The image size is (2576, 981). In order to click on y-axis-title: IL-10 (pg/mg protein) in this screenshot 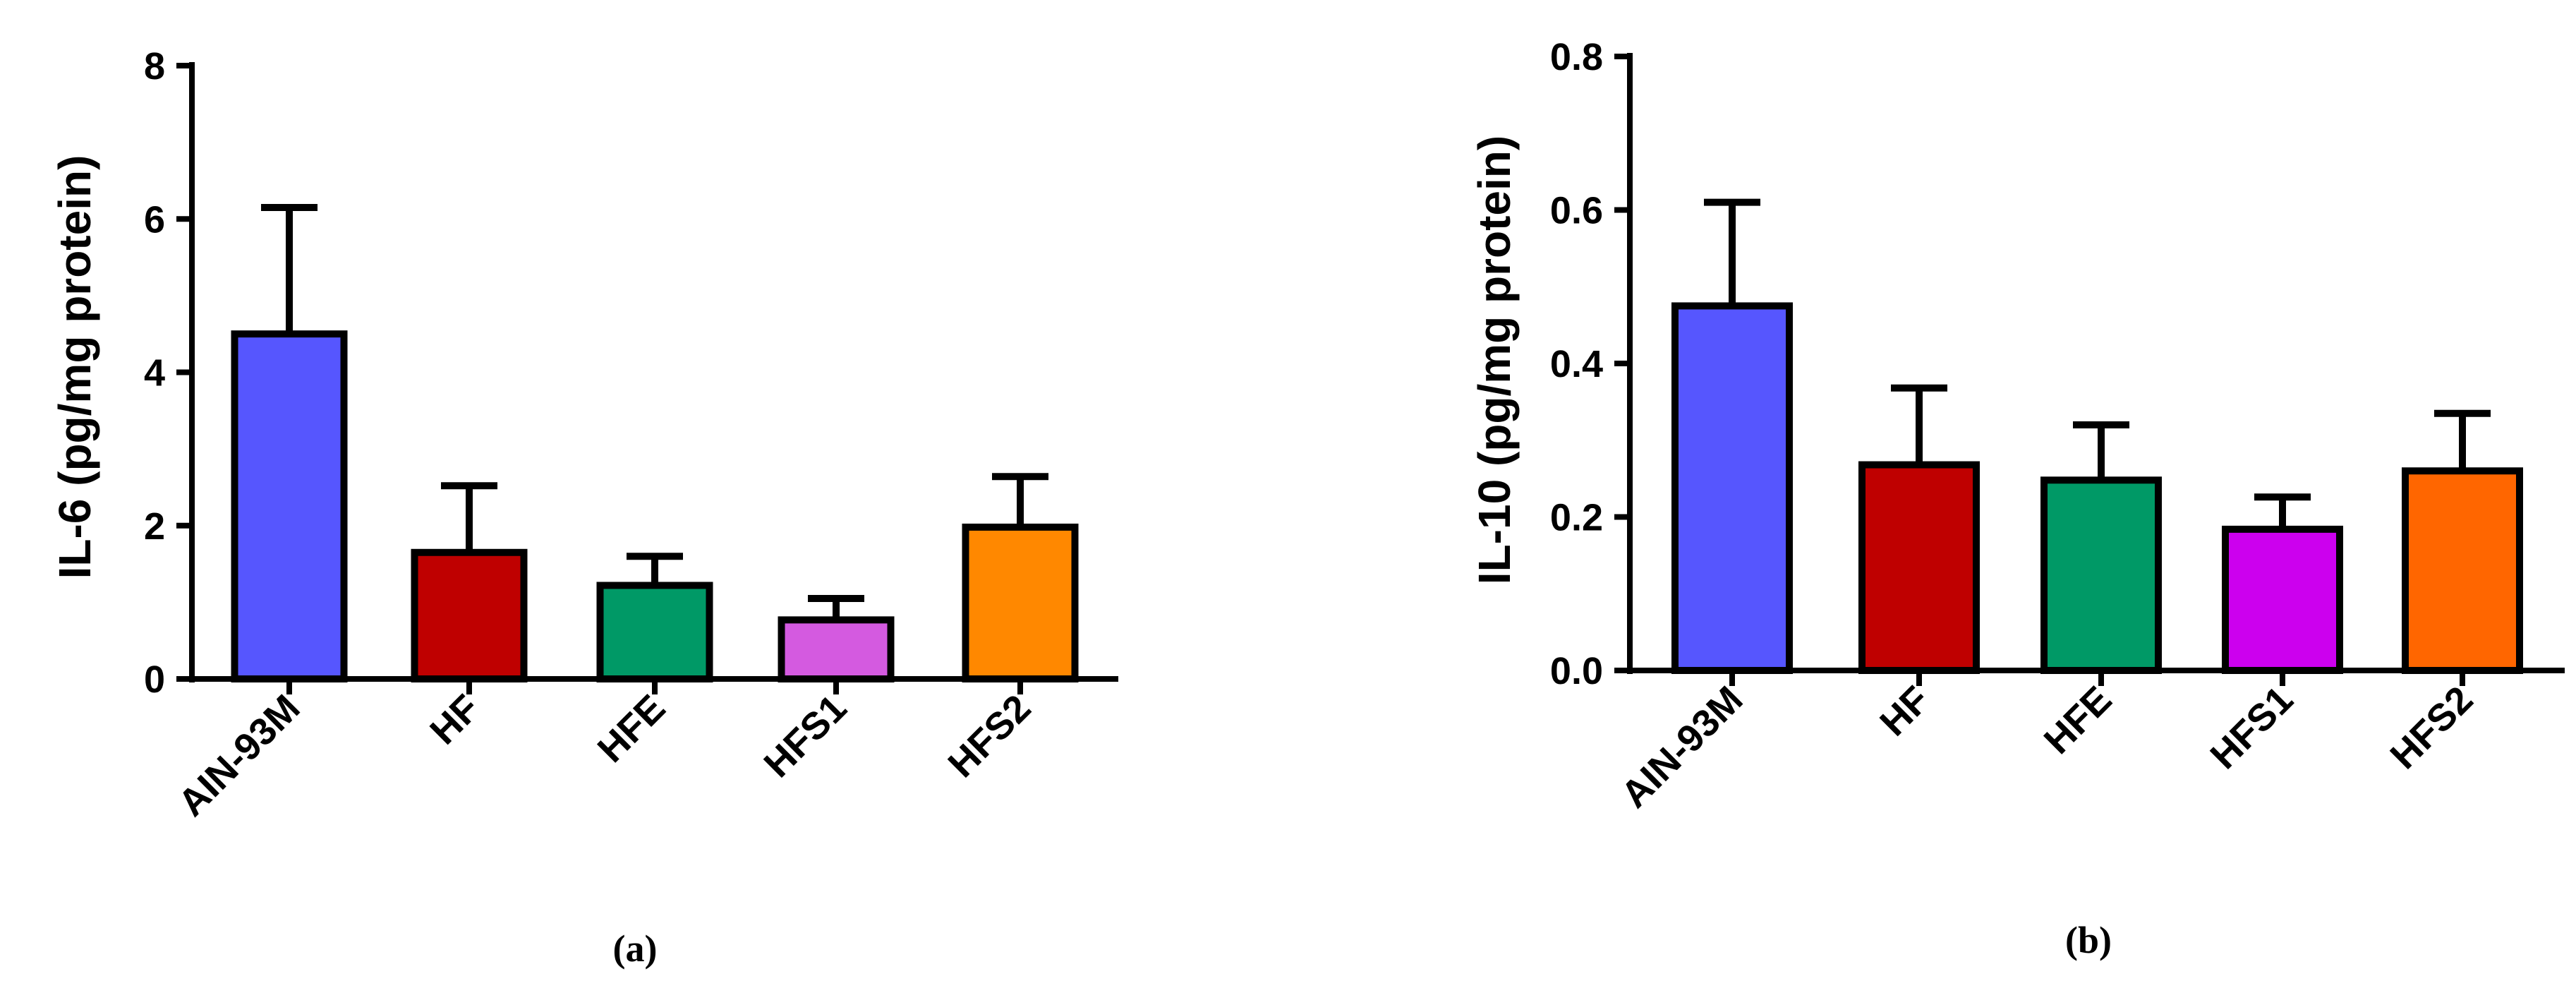, I will do `click(1494, 360)`.